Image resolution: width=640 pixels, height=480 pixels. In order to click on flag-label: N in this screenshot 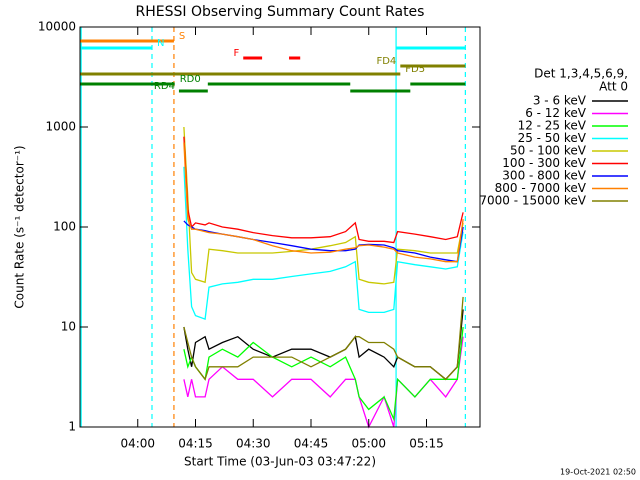, I will do `click(160, 43)`.